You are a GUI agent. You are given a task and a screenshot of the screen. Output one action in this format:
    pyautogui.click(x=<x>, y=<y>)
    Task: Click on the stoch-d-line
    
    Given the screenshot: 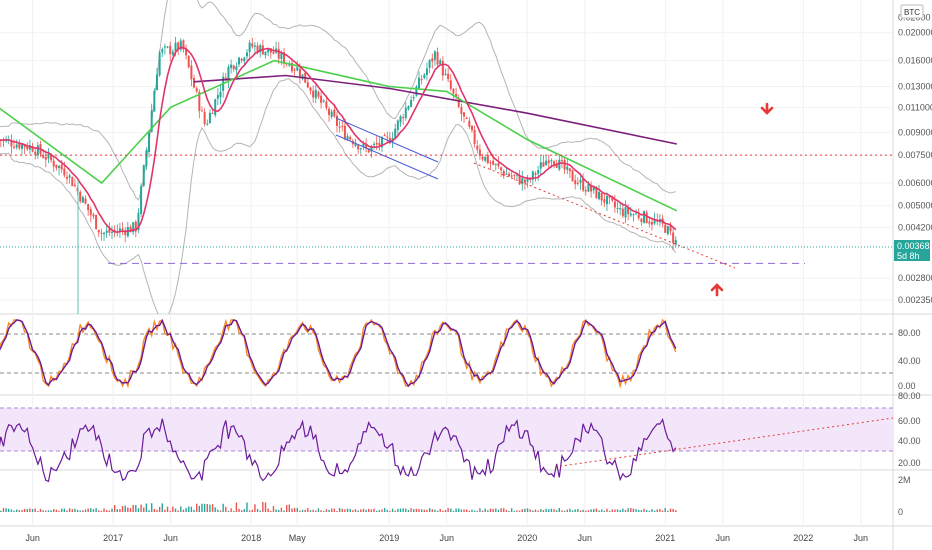 What is the action you would take?
    pyautogui.click(x=338, y=353)
    